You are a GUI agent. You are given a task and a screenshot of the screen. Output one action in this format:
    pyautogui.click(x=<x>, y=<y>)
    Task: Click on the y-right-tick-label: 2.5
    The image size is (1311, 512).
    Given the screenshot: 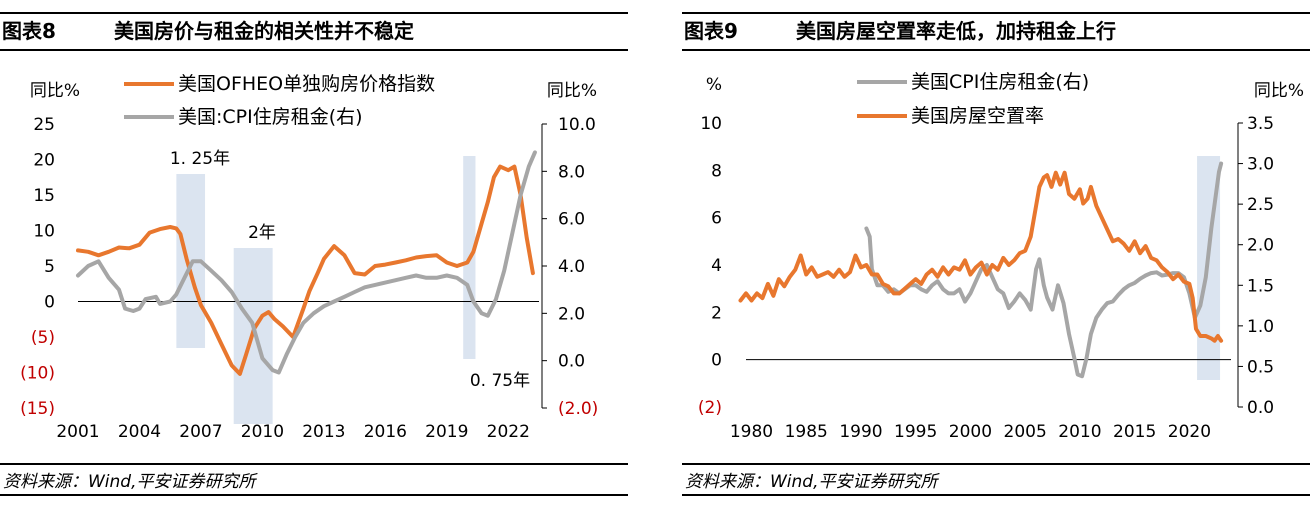 What is the action you would take?
    pyautogui.click(x=1260, y=205)
    